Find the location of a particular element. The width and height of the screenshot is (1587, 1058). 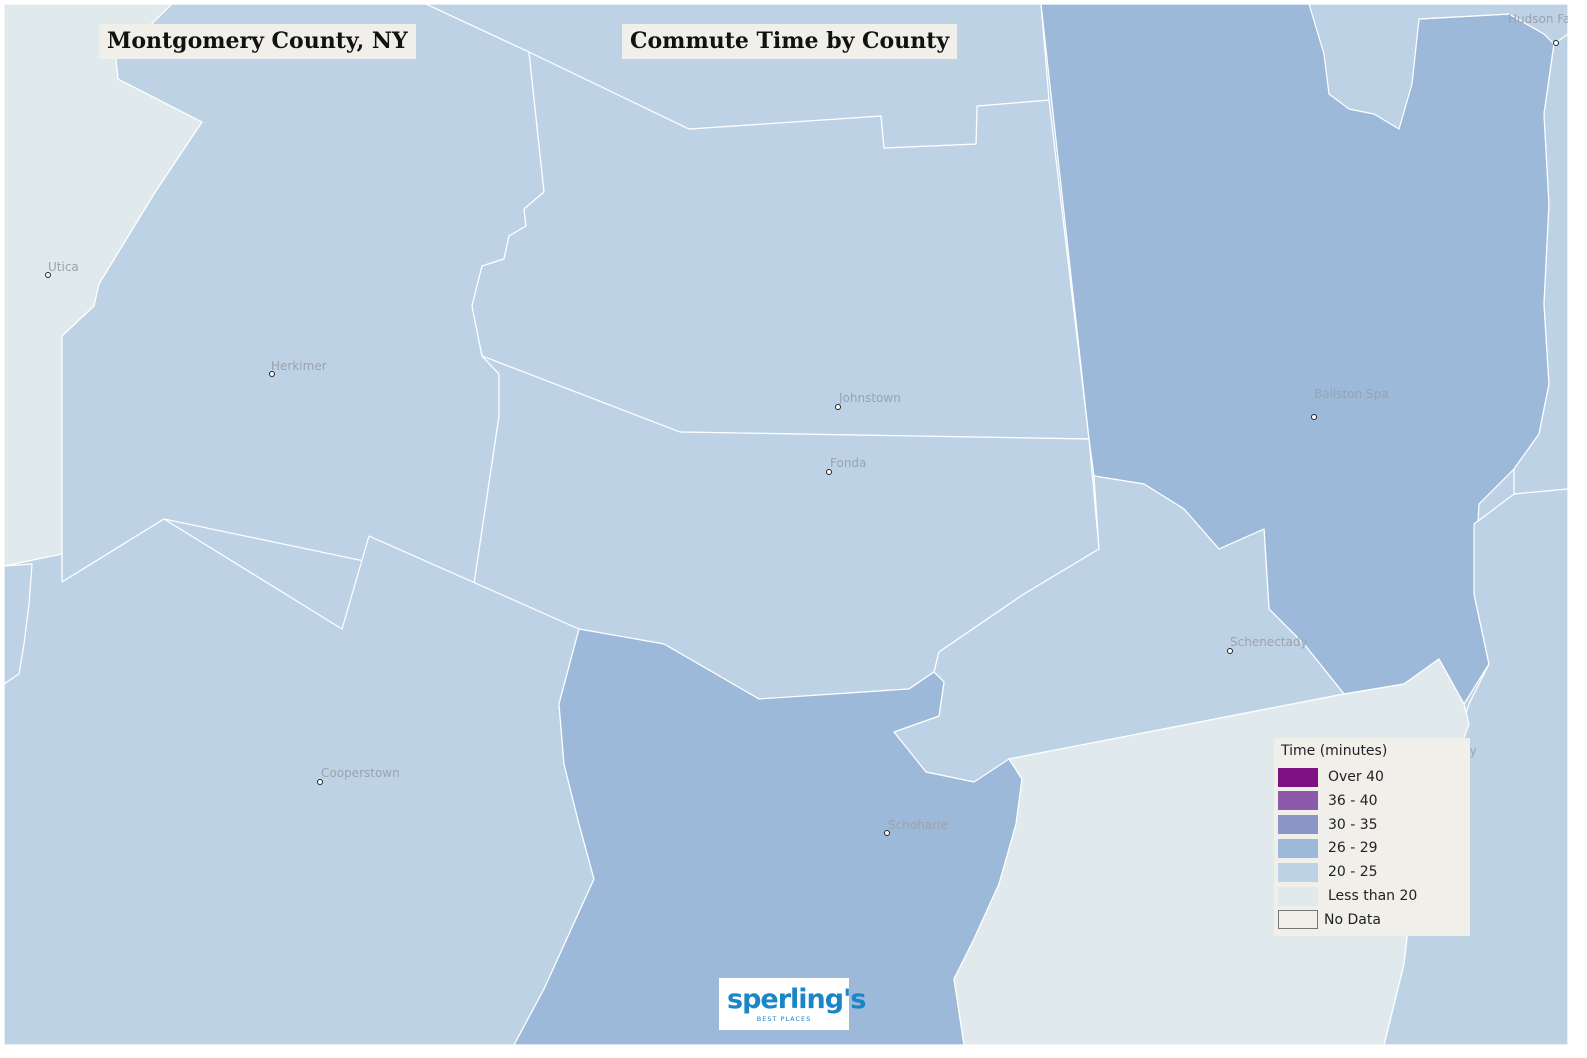

city-hudson-falls: Hudson Falls is located at coordinates (1538, 29).